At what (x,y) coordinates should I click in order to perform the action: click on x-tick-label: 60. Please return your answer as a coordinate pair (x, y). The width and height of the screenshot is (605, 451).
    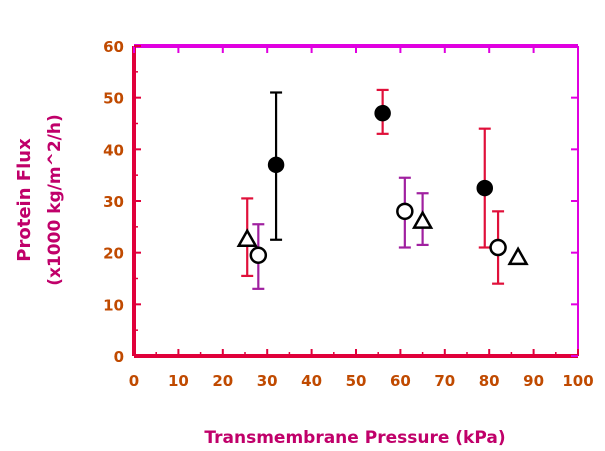
    Looking at the image, I should click on (400, 381).